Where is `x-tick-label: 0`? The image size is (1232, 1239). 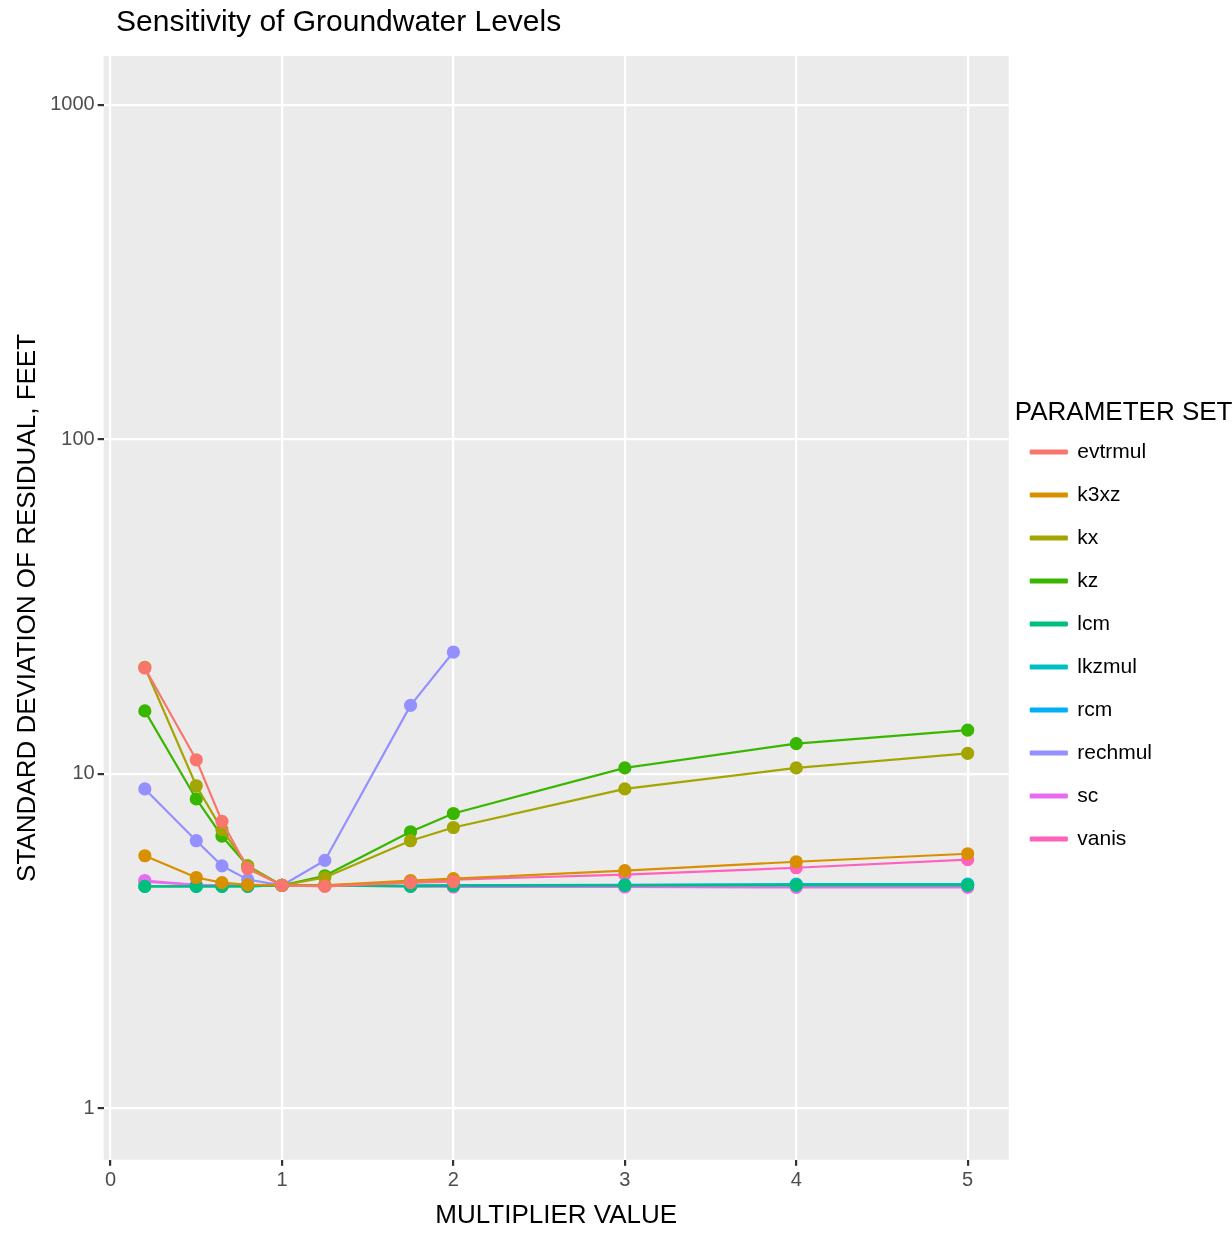 x-tick-label: 0 is located at coordinates (110, 1179).